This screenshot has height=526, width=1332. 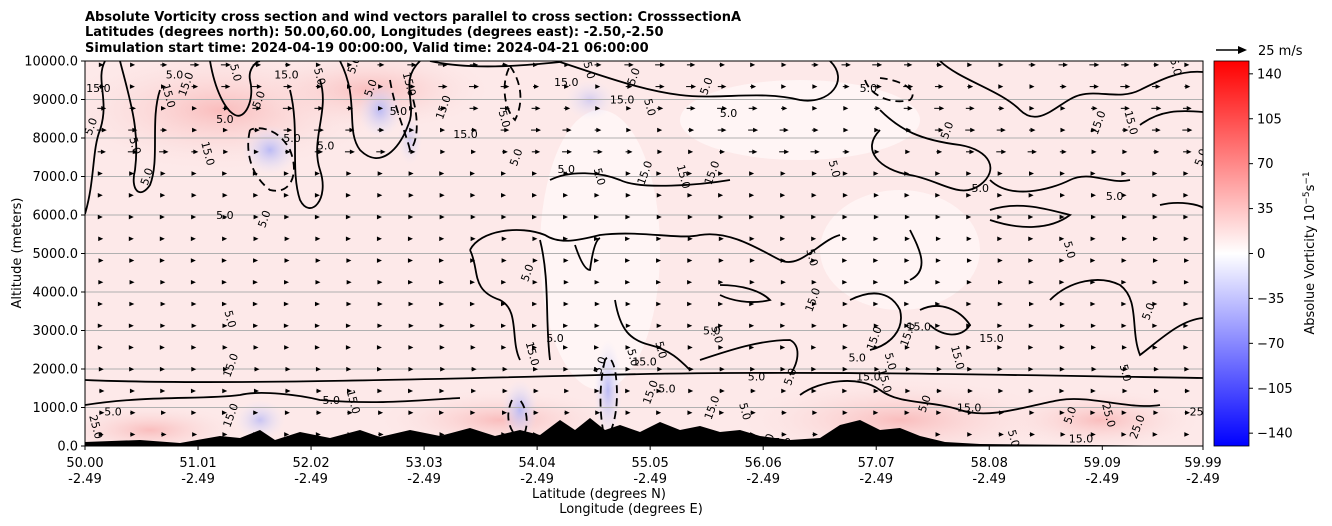 I want to click on field-blob, so click(x=380, y=110).